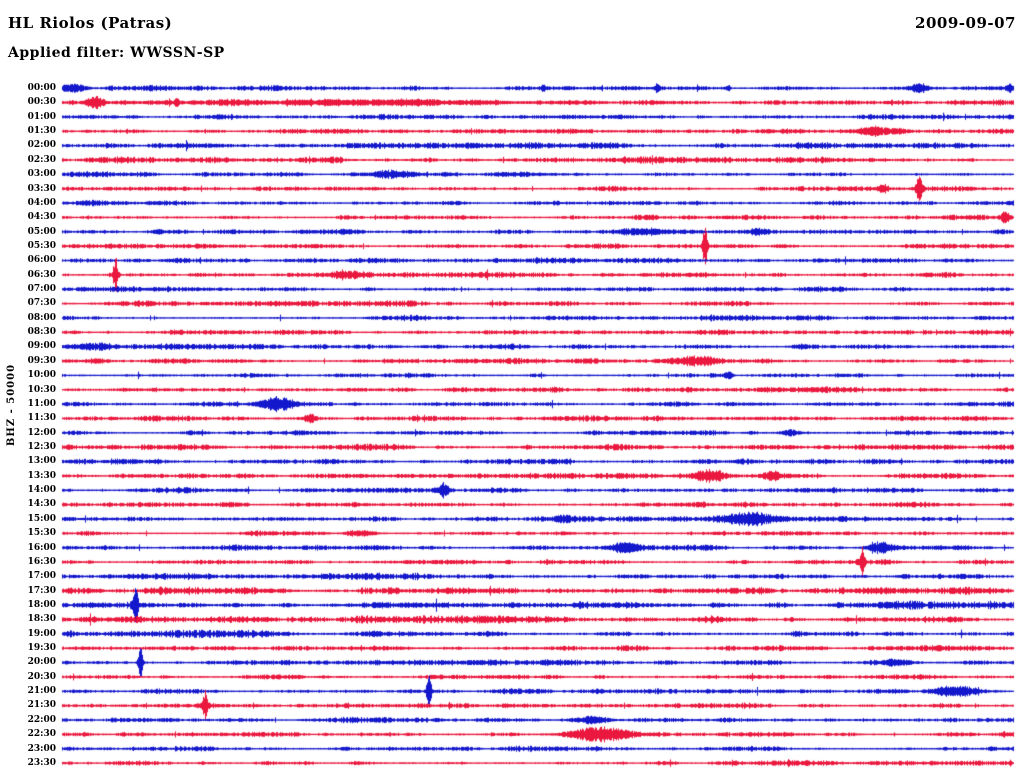  I want to click on time-label: 22:30, so click(41, 734).